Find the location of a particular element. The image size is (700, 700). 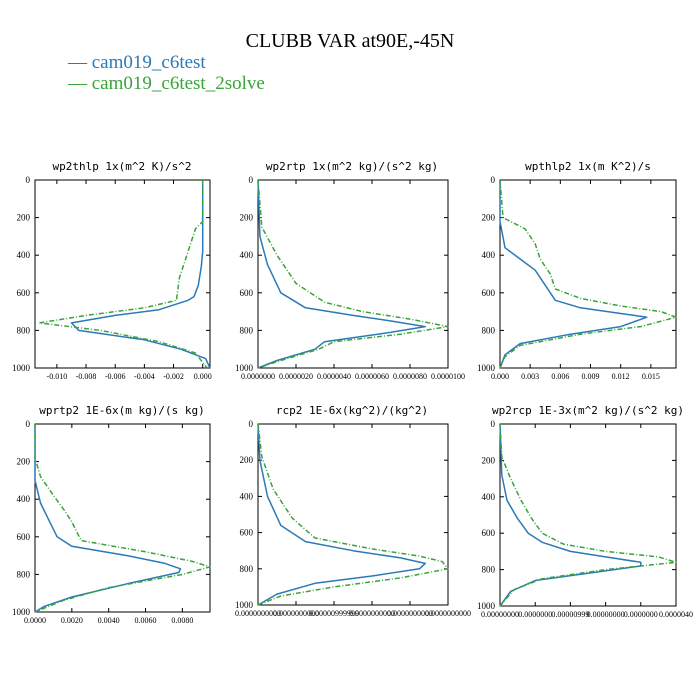

x-tick-label: 0.00000999 is located at coordinates (570, 614).